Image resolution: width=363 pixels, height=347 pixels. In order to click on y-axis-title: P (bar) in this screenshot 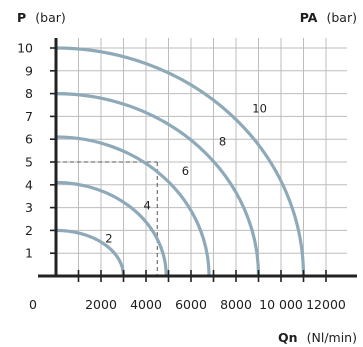, I will do `click(41, 16)`.